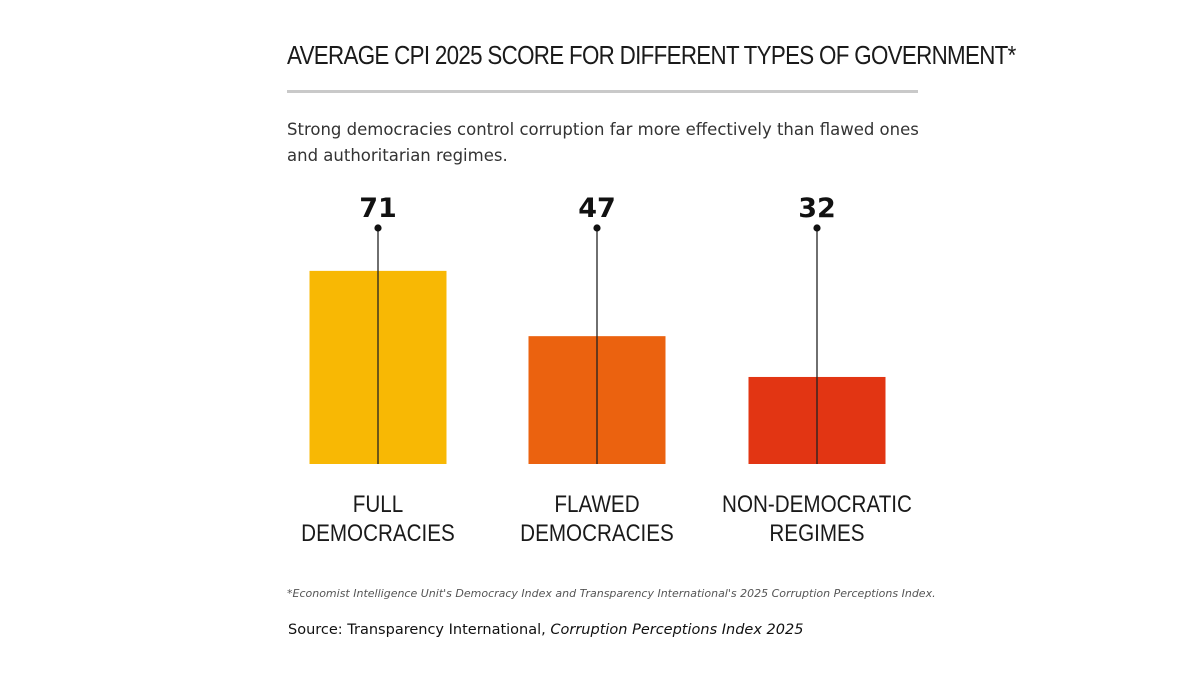 The width and height of the screenshot is (1200, 675). What do you see at coordinates (816, 533) in the screenshot?
I see `category-label-2-line-1: REGIMES` at bounding box center [816, 533].